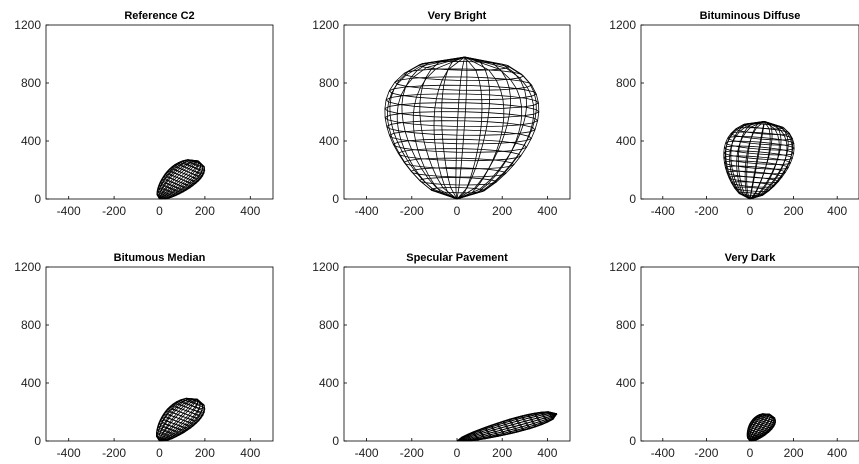 This screenshot has height=464, width=859. What do you see at coordinates (750, 16) in the screenshot?
I see `chart-title: Bituminous Diffuse` at bounding box center [750, 16].